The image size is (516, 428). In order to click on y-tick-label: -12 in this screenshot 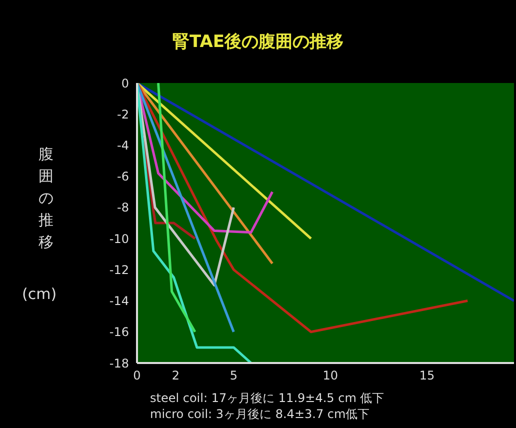, I will do `click(119, 269)`.